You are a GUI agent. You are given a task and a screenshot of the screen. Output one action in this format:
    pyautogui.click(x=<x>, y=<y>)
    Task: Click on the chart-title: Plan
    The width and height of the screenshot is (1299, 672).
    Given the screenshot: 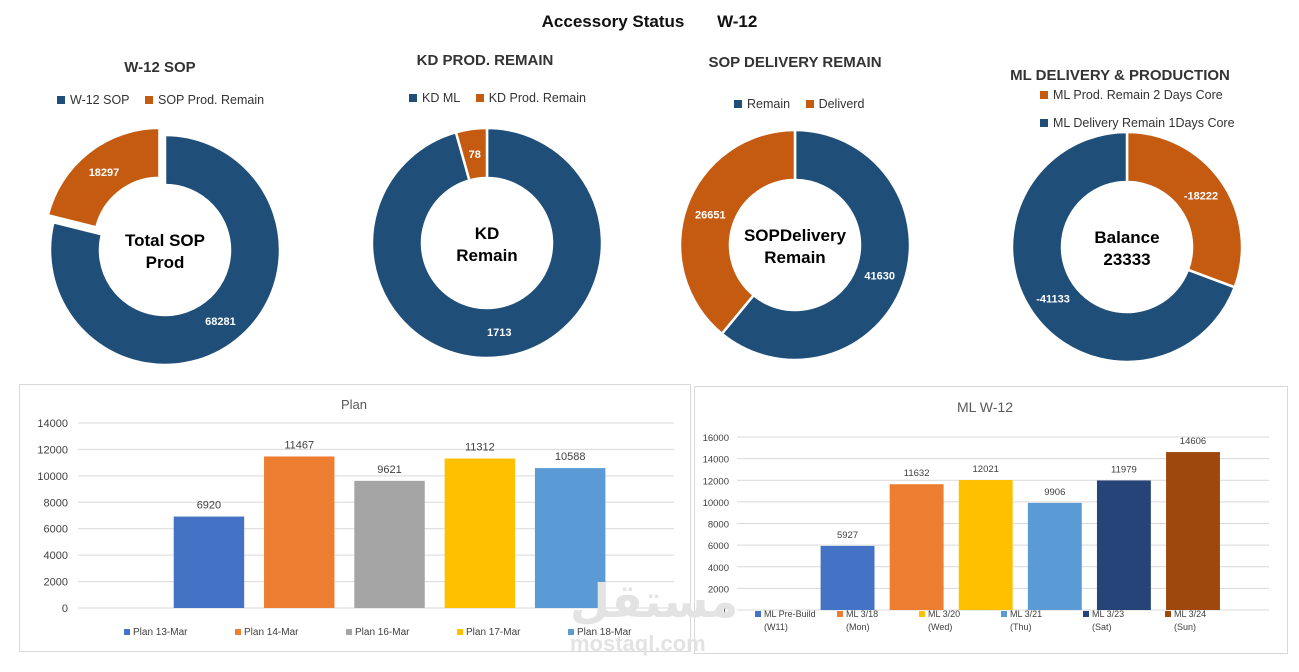 What is the action you would take?
    pyautogui.click(x=354, y=404)
    